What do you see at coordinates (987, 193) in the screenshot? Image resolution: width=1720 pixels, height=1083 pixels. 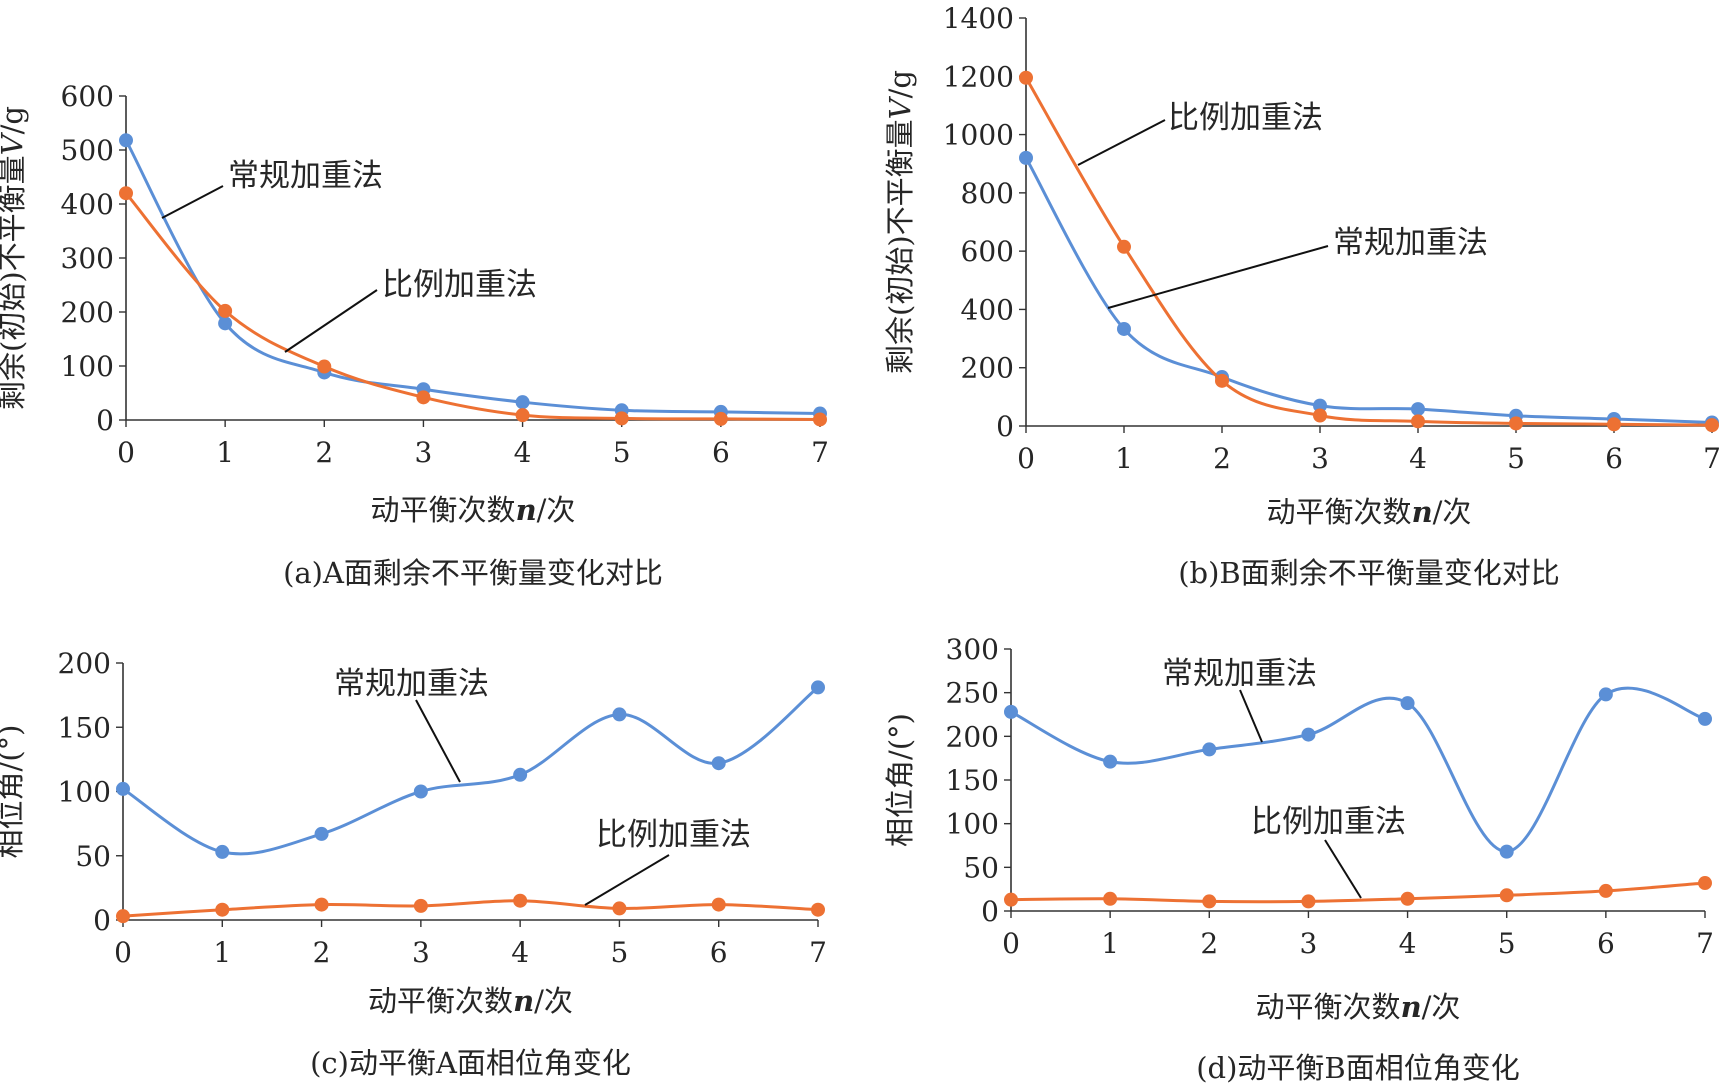 I see `y-tick-label: 800` at bounding box center [987, 193].